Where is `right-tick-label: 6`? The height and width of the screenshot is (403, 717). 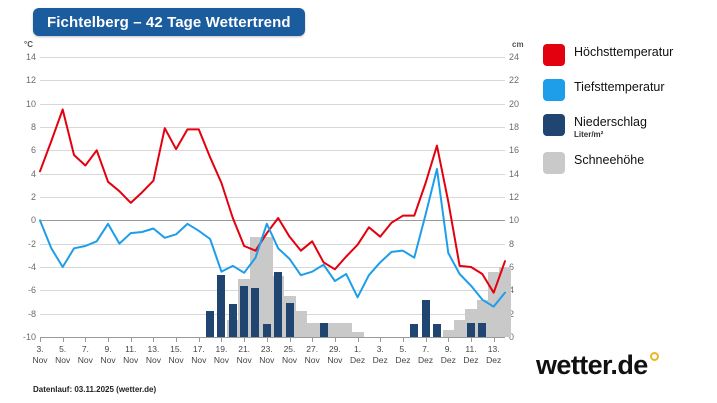
right-tick-label: 6 is located at coordinates (512, 267).